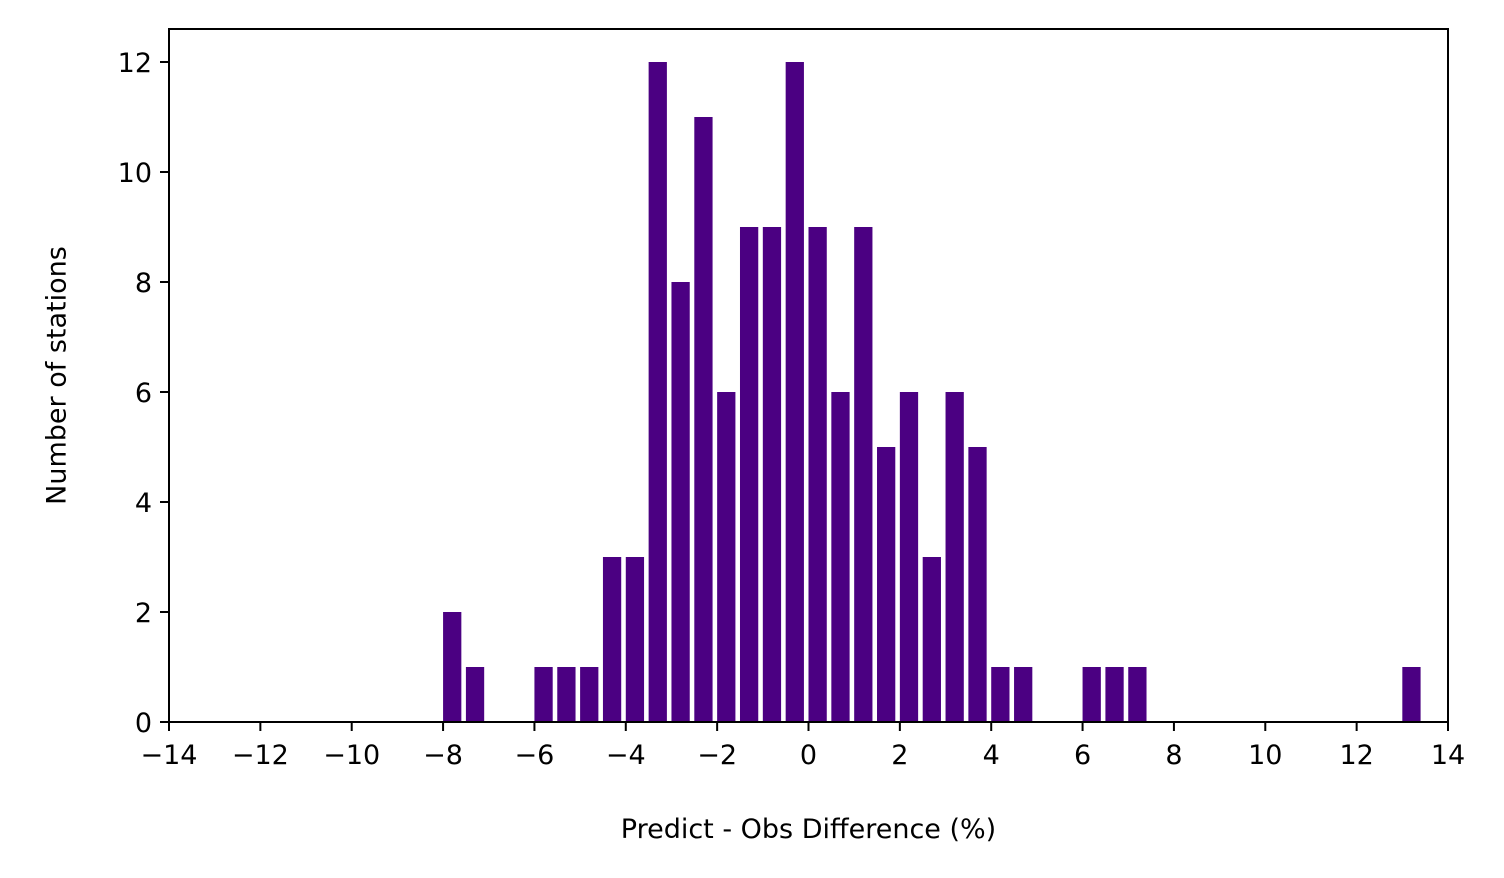  Describe the element at coordinates (135, 173) in the screenshot. I see `y-tick-label: 10` at that location.